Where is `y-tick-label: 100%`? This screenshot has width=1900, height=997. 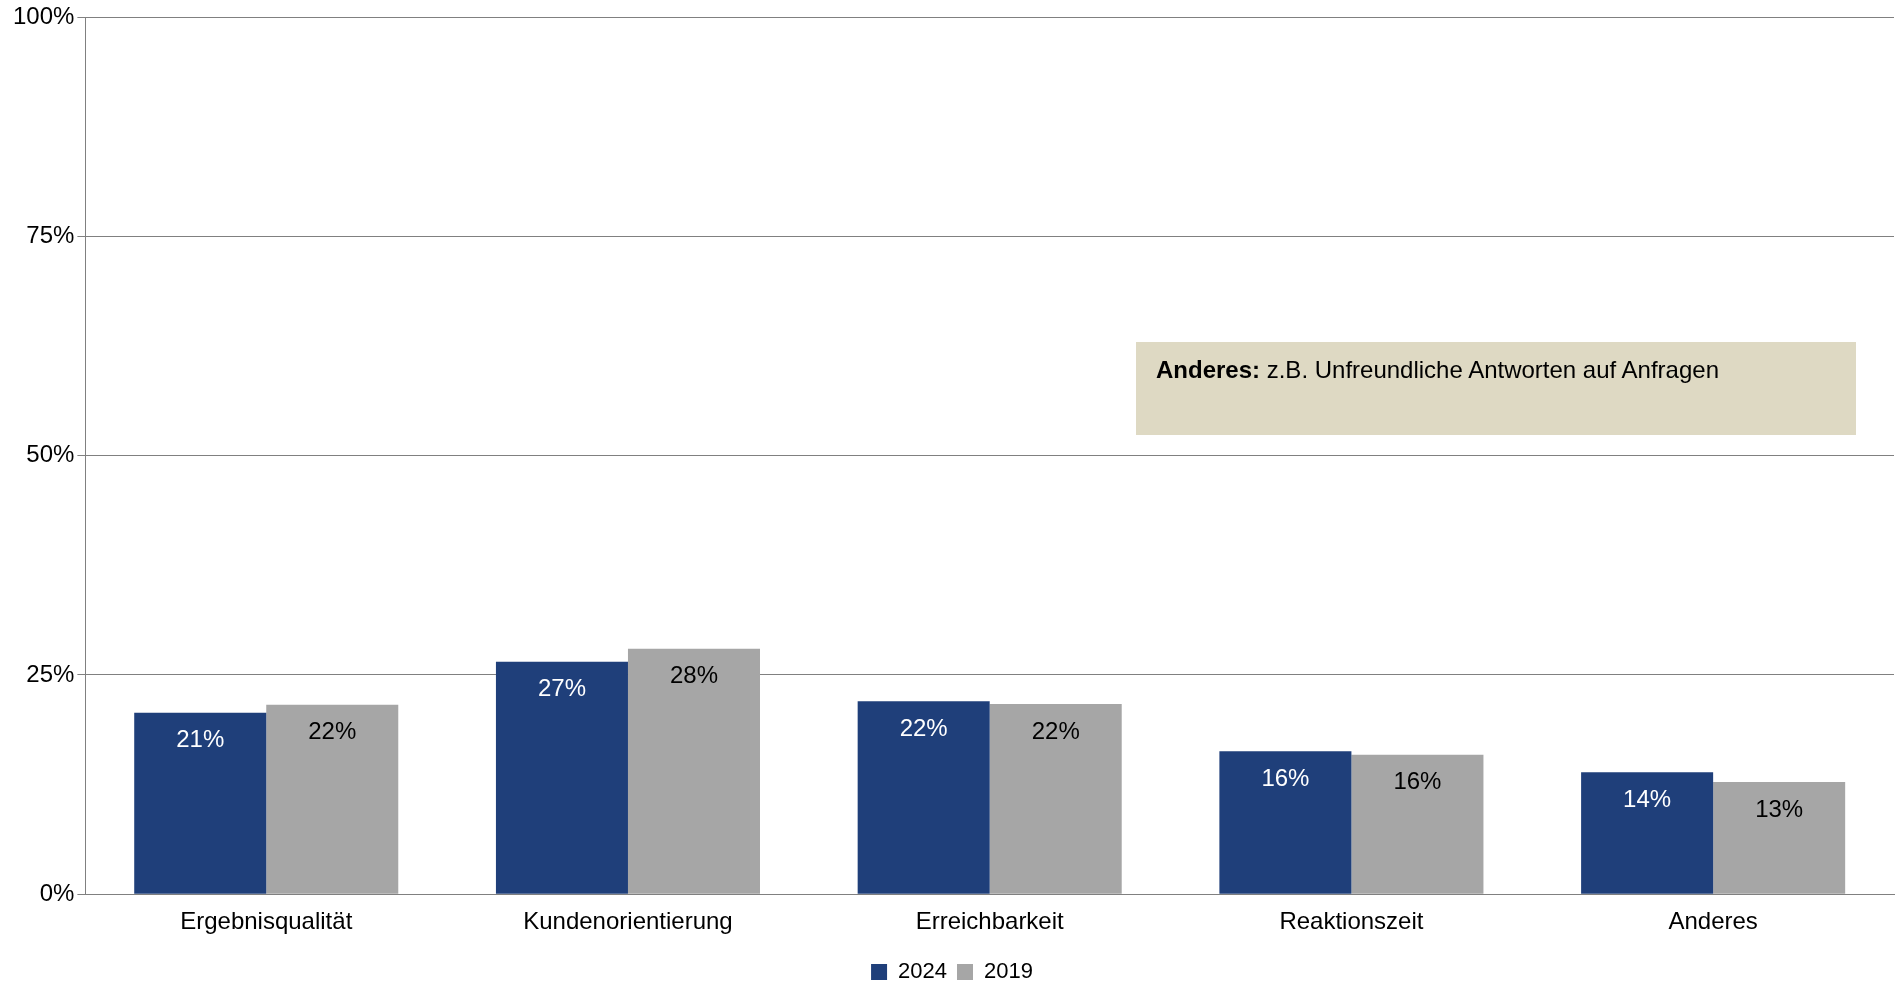 y-tick-label: 100% is located at coordinates (43, 16).